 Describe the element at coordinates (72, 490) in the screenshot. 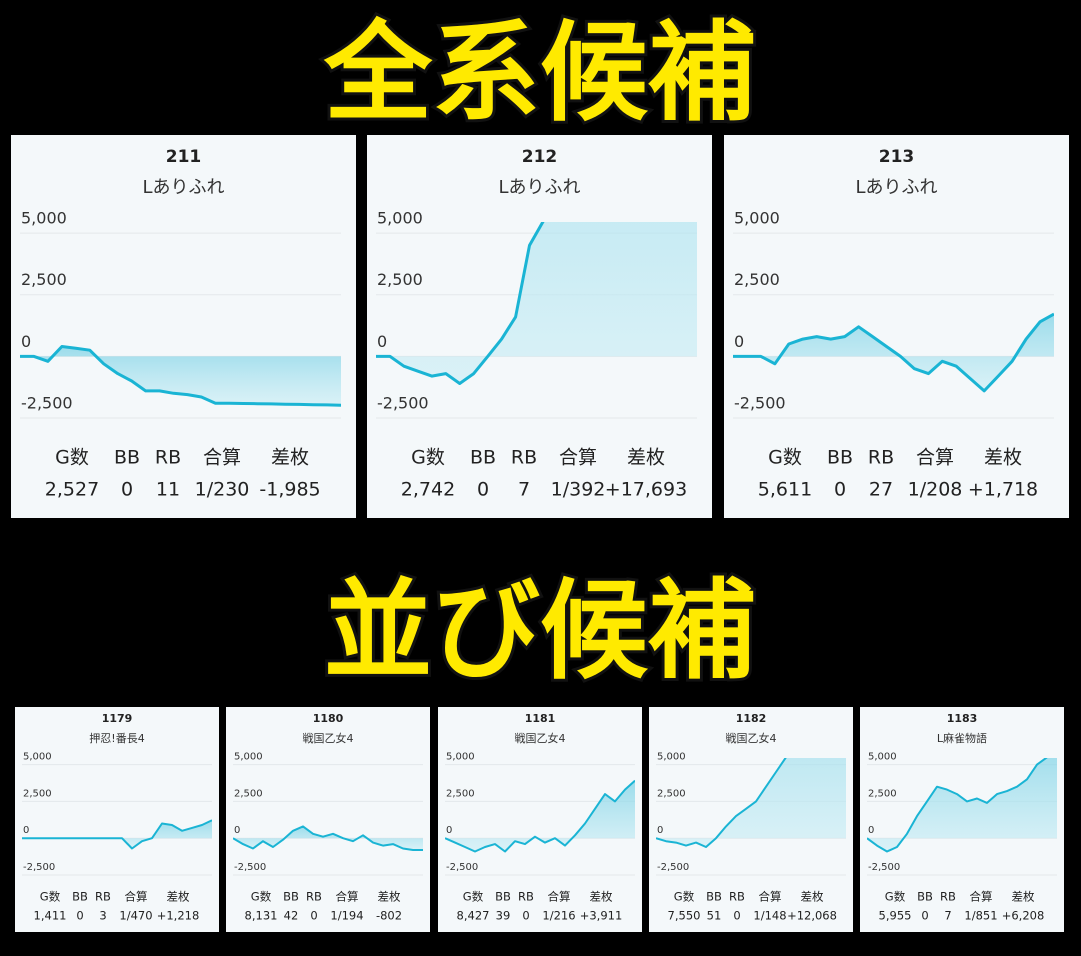

I see `stat-value: 2,527` at that location.